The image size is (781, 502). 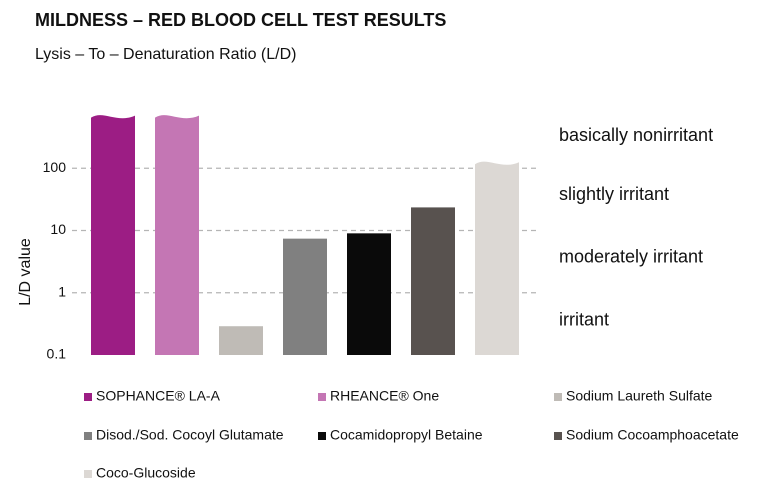 What do you see at coordinates (631, 256) in the screenshot?
I see `zone-label: moderately irritant` at bounding box center [631, 256].